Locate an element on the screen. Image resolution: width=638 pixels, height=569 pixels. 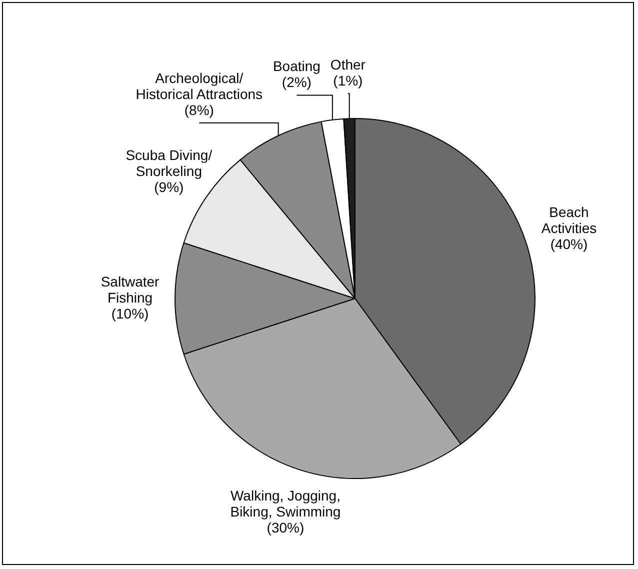
slice-label: Boating is located at coordinates (296, 66).